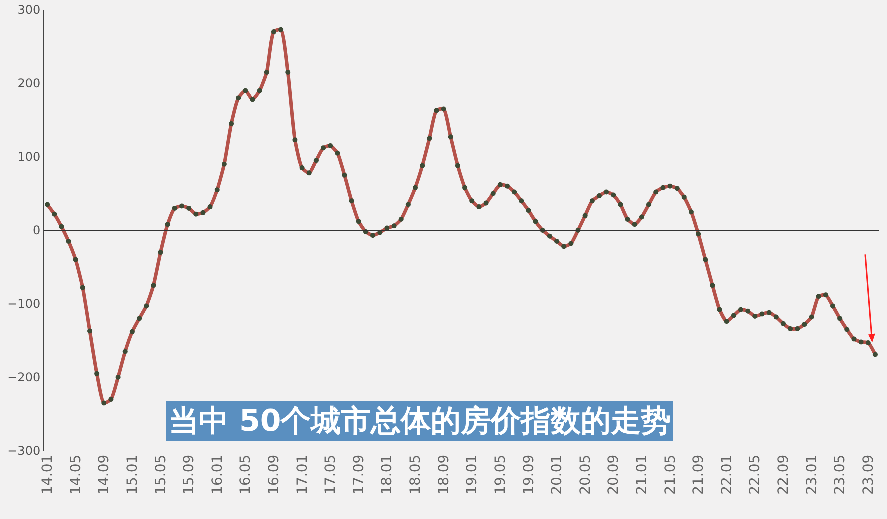 The image size is (887, 519). I want to click on y-tick-label: −300, so click(24, 451).